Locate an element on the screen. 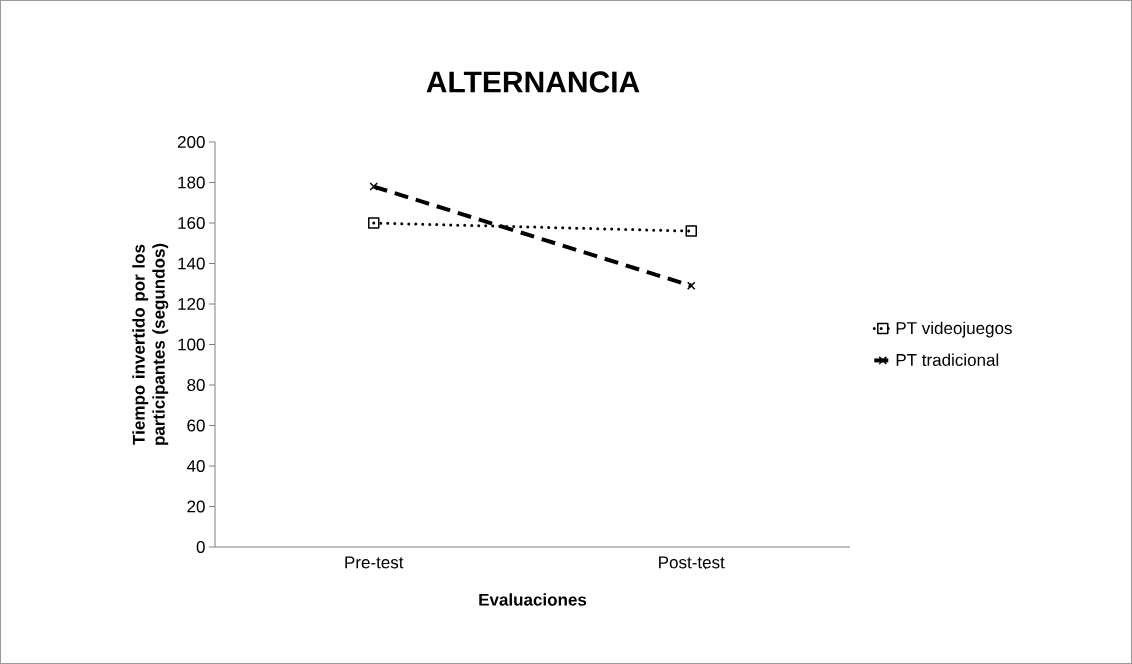 The height and width of the screenshot is (664, 1132). x-tick-label: Post-test is located at coordinates (692, 562).